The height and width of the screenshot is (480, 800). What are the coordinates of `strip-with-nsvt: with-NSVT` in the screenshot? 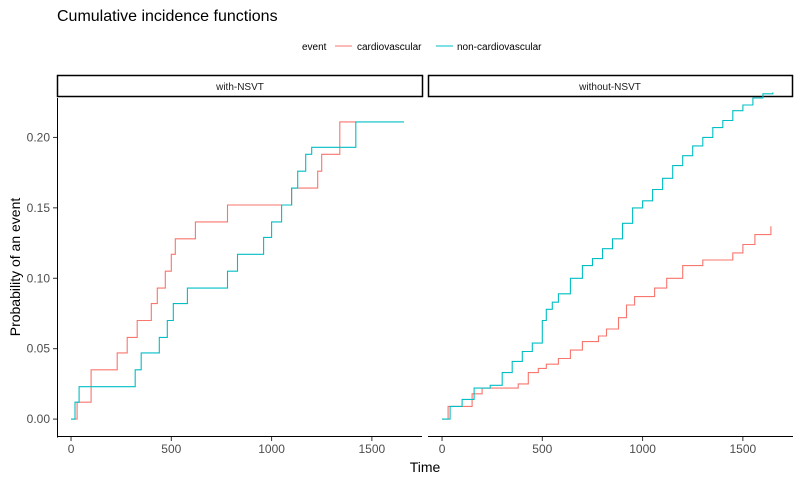 It's located at (240, 86).